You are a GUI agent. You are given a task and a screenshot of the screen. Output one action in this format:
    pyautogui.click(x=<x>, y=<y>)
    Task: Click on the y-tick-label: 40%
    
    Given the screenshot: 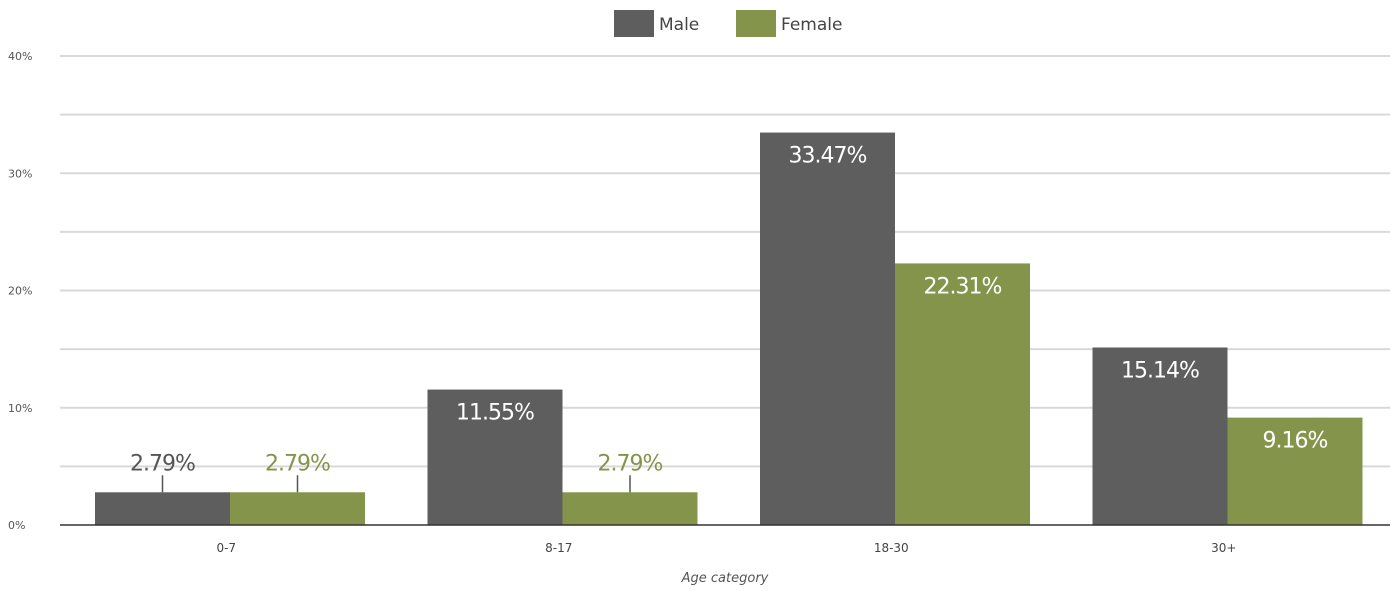 What is the action you would take?
    pyautogui.click(x=20, y=56)
    